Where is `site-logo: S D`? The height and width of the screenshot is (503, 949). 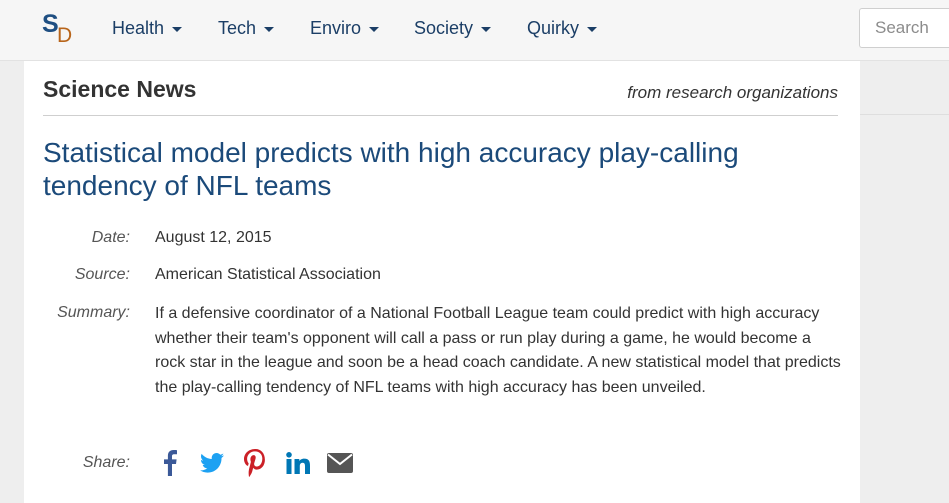
site-logo: S D is located at coordinates (62, 30).